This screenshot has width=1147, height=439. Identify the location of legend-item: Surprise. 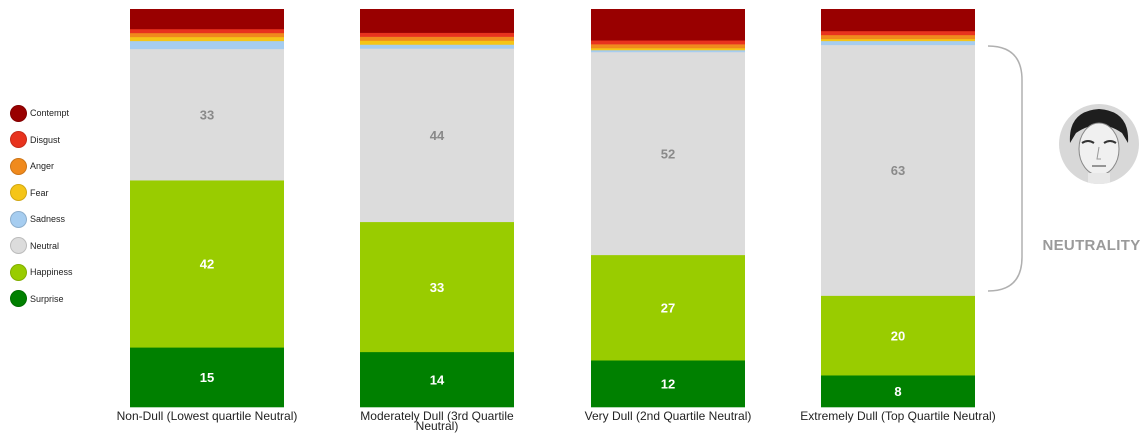
(41, 299).